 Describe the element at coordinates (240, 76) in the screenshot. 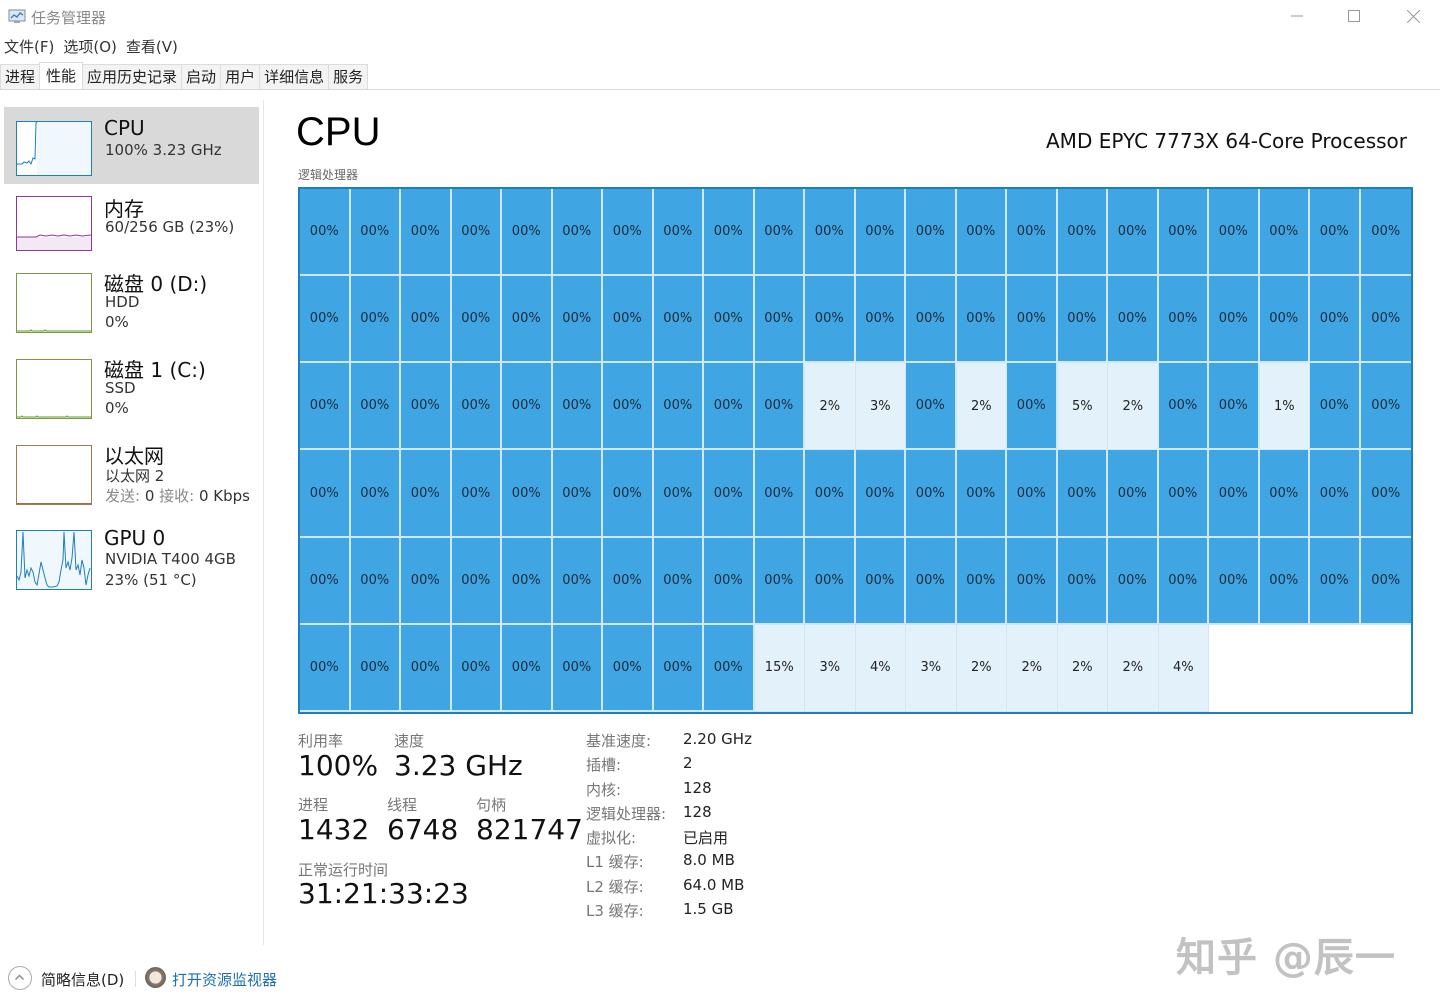

I see `tab-users: 用户` at that location.